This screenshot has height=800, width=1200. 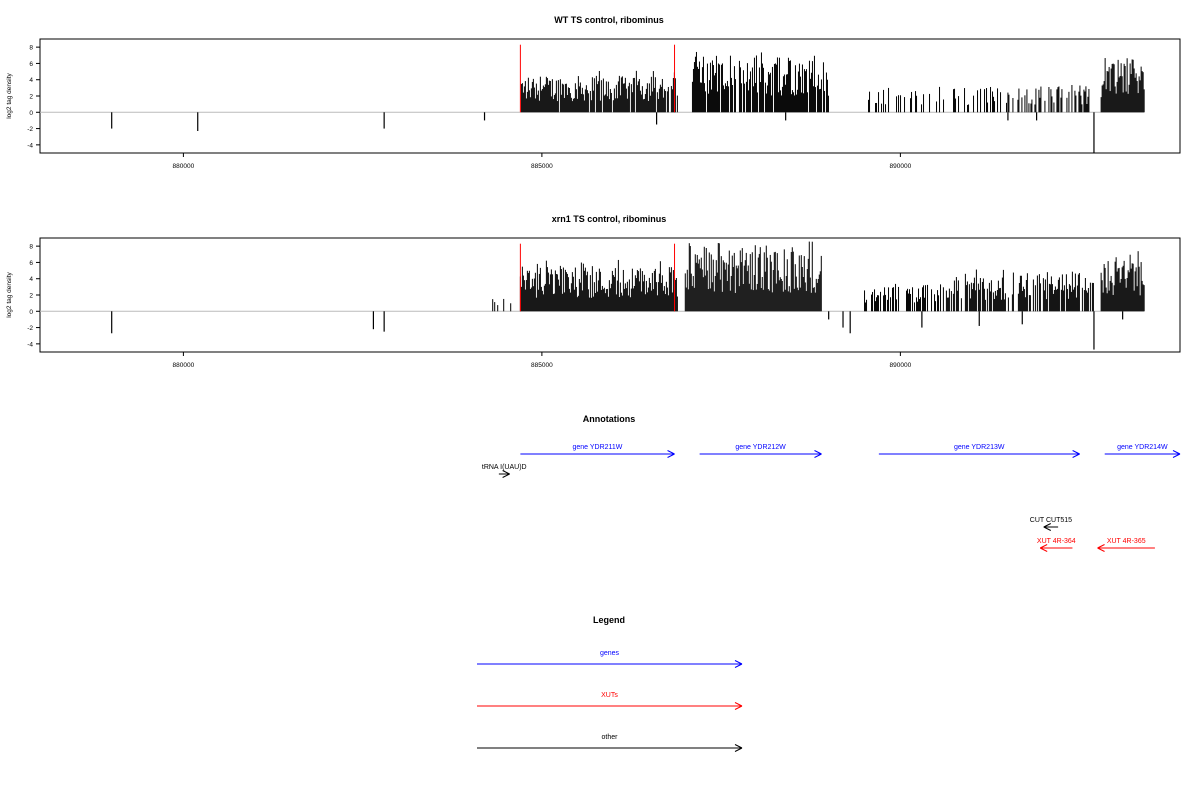 What do you see at coordinates (31, 263) in the screenshot?
I see `xrn1-ytick-label: 6` at bounding box center [31, 263].